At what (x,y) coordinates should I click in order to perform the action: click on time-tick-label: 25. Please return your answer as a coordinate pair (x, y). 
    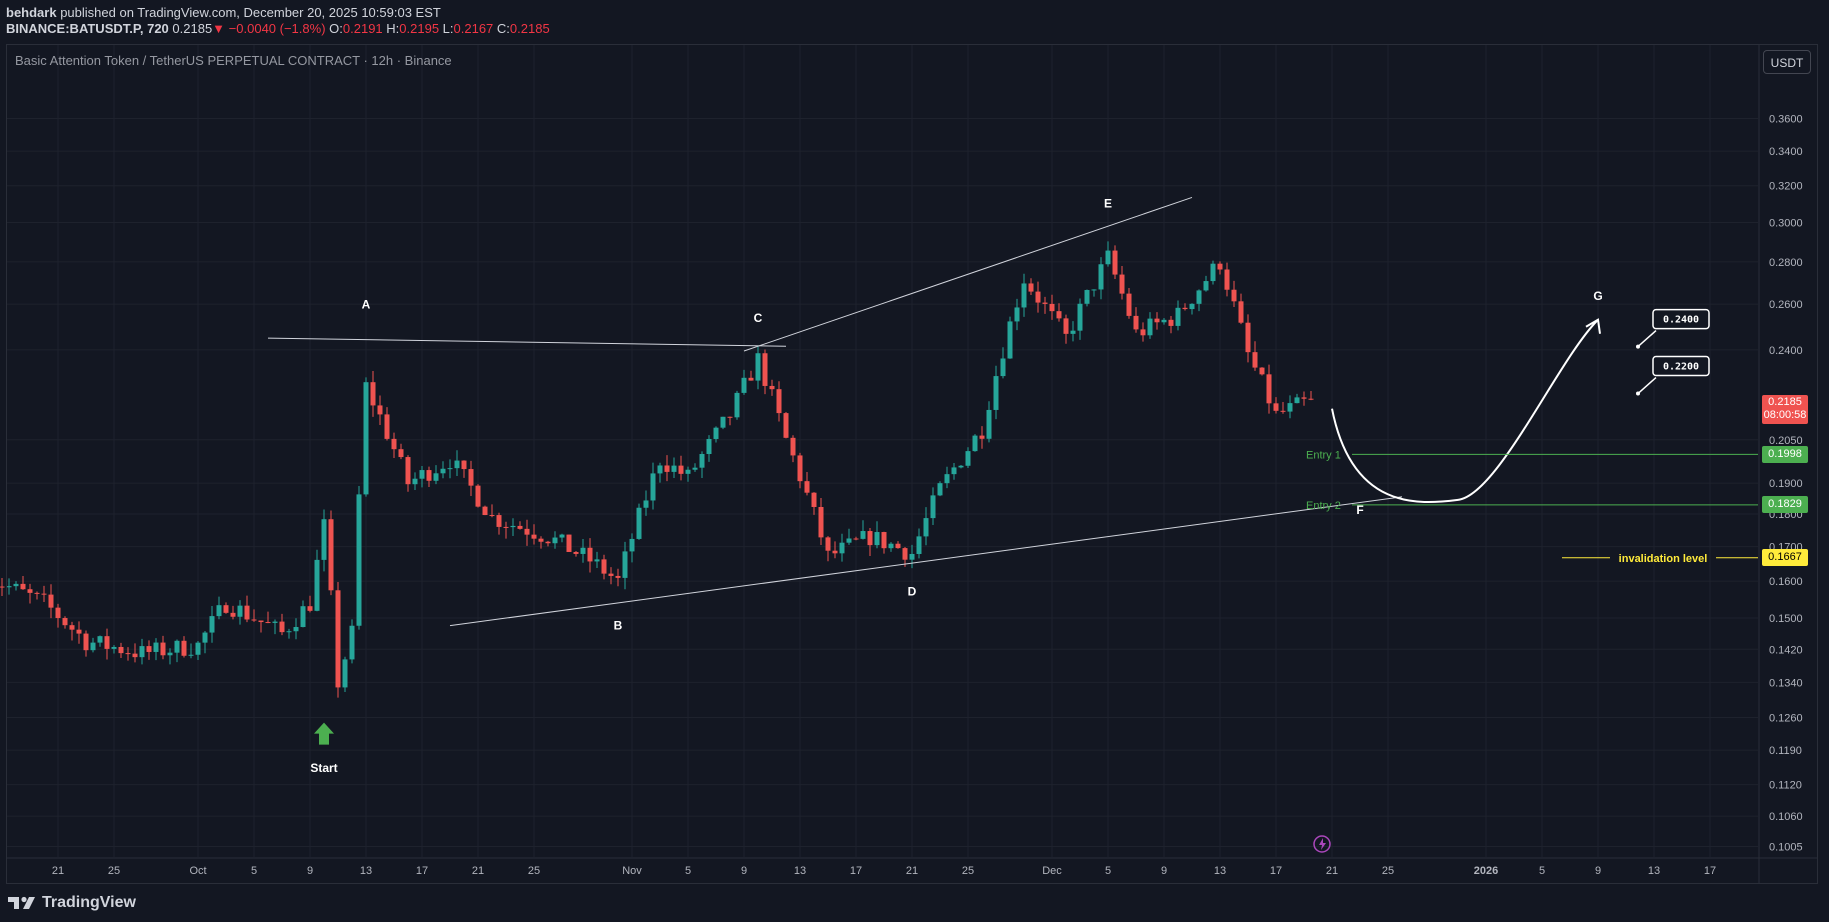
    Looking at the image, I should click on (534, 871).